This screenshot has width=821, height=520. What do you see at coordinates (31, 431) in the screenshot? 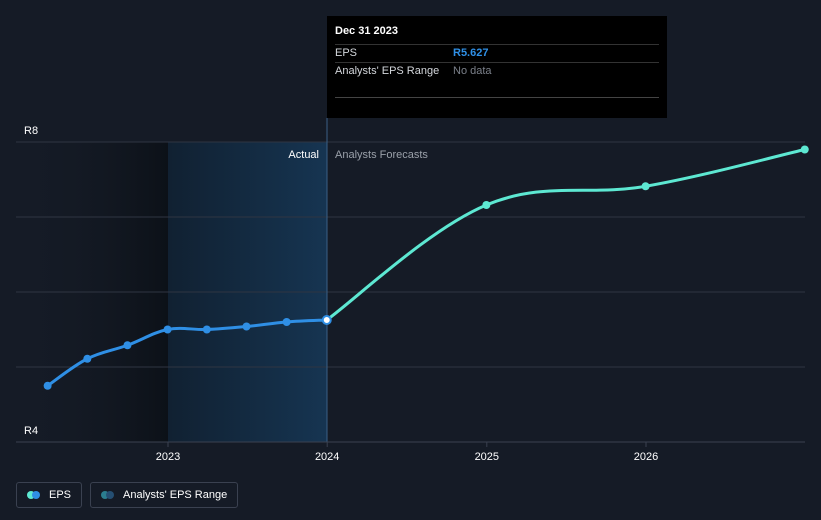
I see `y-min-label: R4` at bounding box center [31, 431].